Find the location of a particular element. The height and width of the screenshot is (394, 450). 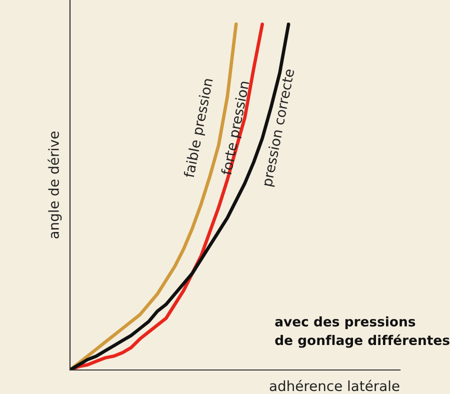

text: forte pression is located at coordinates (236, 128).